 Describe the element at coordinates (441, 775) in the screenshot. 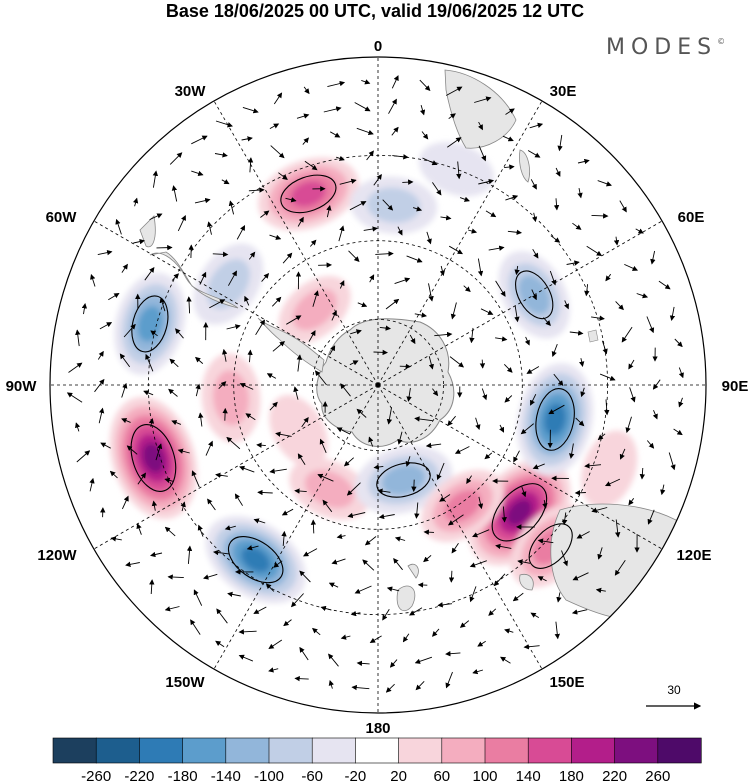

I see `colorbar-tick-label: 60` at that location.